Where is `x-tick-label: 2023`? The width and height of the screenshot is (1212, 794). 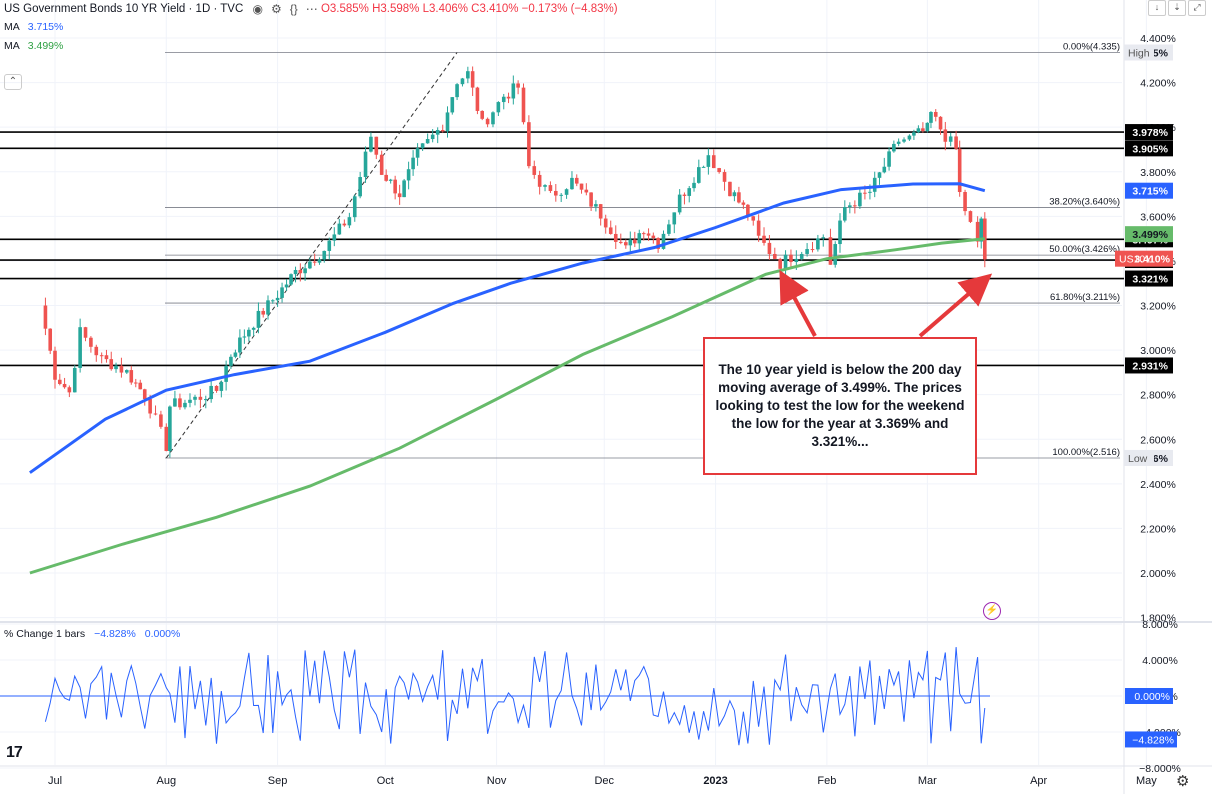 x-tick-label: 2023 is located at coordinates (715, 781).